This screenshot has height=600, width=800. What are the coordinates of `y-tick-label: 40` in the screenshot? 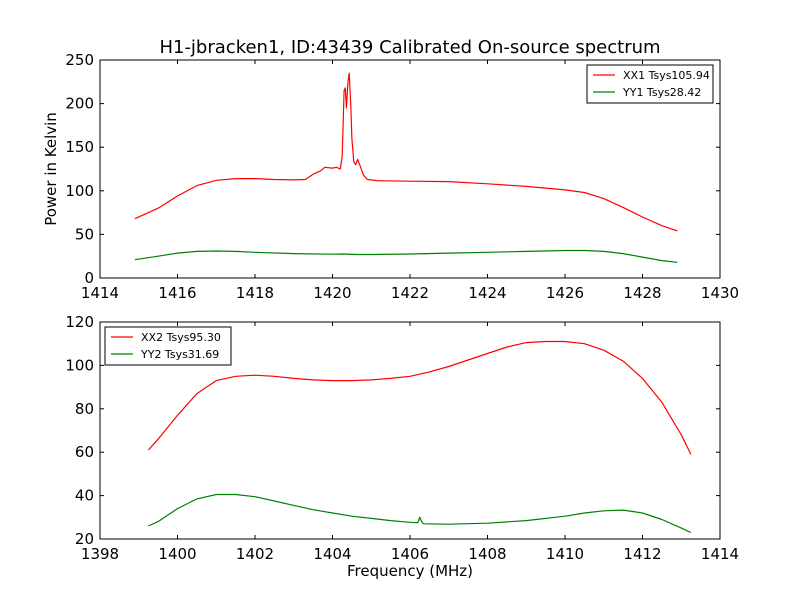 It's located at (84, 496).